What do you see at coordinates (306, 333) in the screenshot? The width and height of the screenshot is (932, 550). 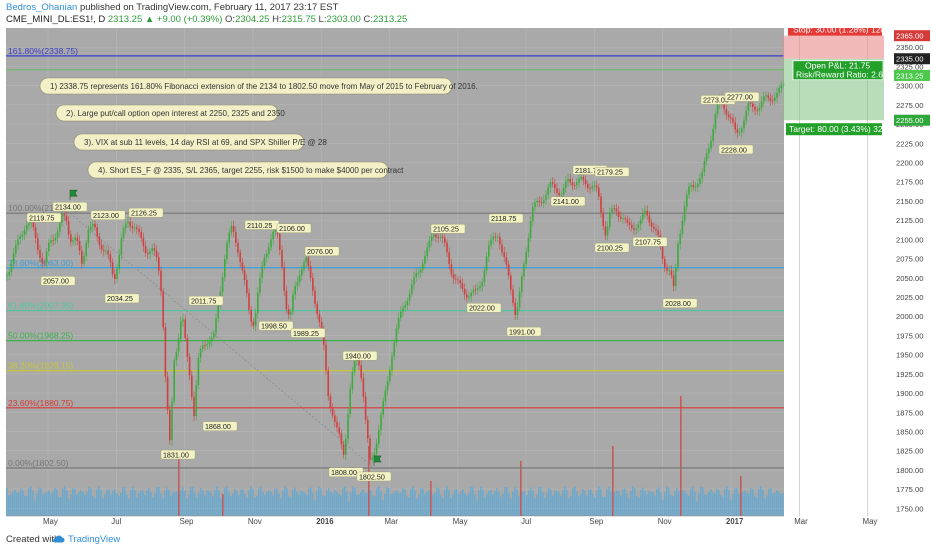 I see `price-label: 1989.25` at bounding box center [306, 333].